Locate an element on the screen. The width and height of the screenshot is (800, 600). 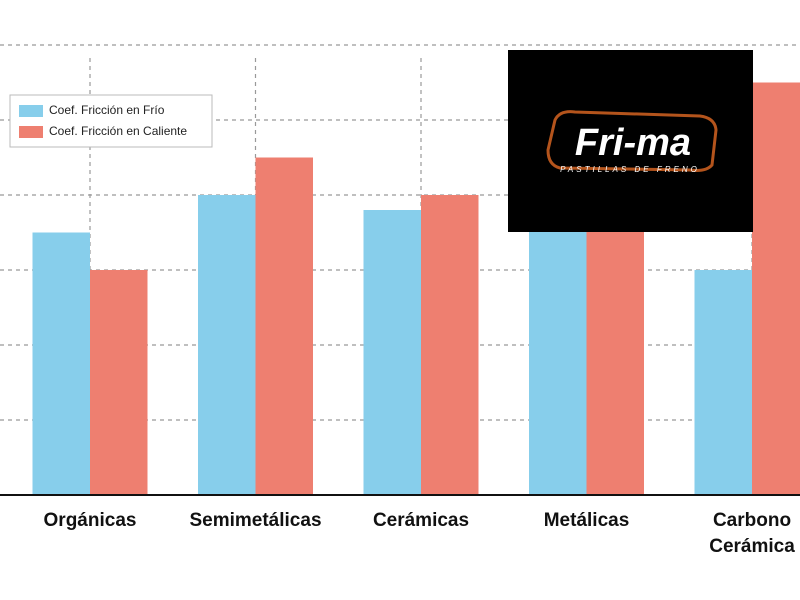
x-tick-label: Orgánicas is located at coordinates (90, 520).